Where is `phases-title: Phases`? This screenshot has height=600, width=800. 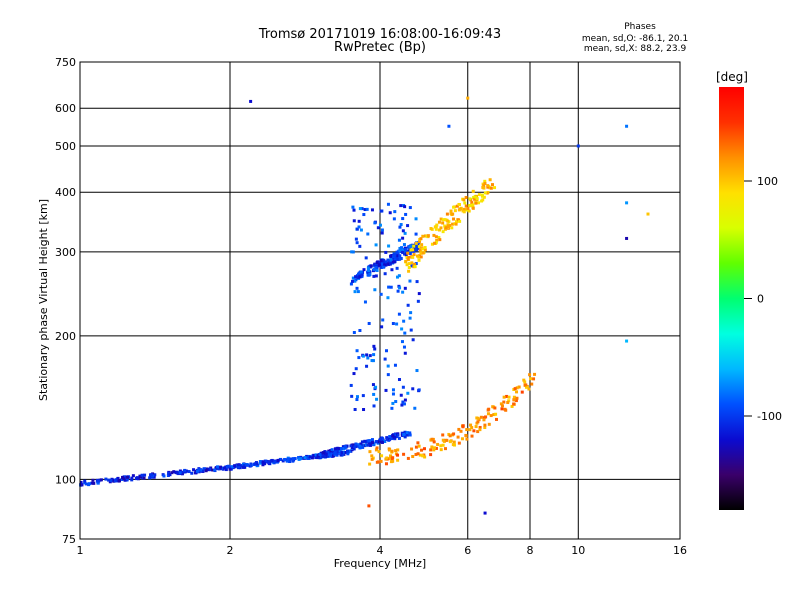
phases-title: Phases is located at coordinates (640, 27).